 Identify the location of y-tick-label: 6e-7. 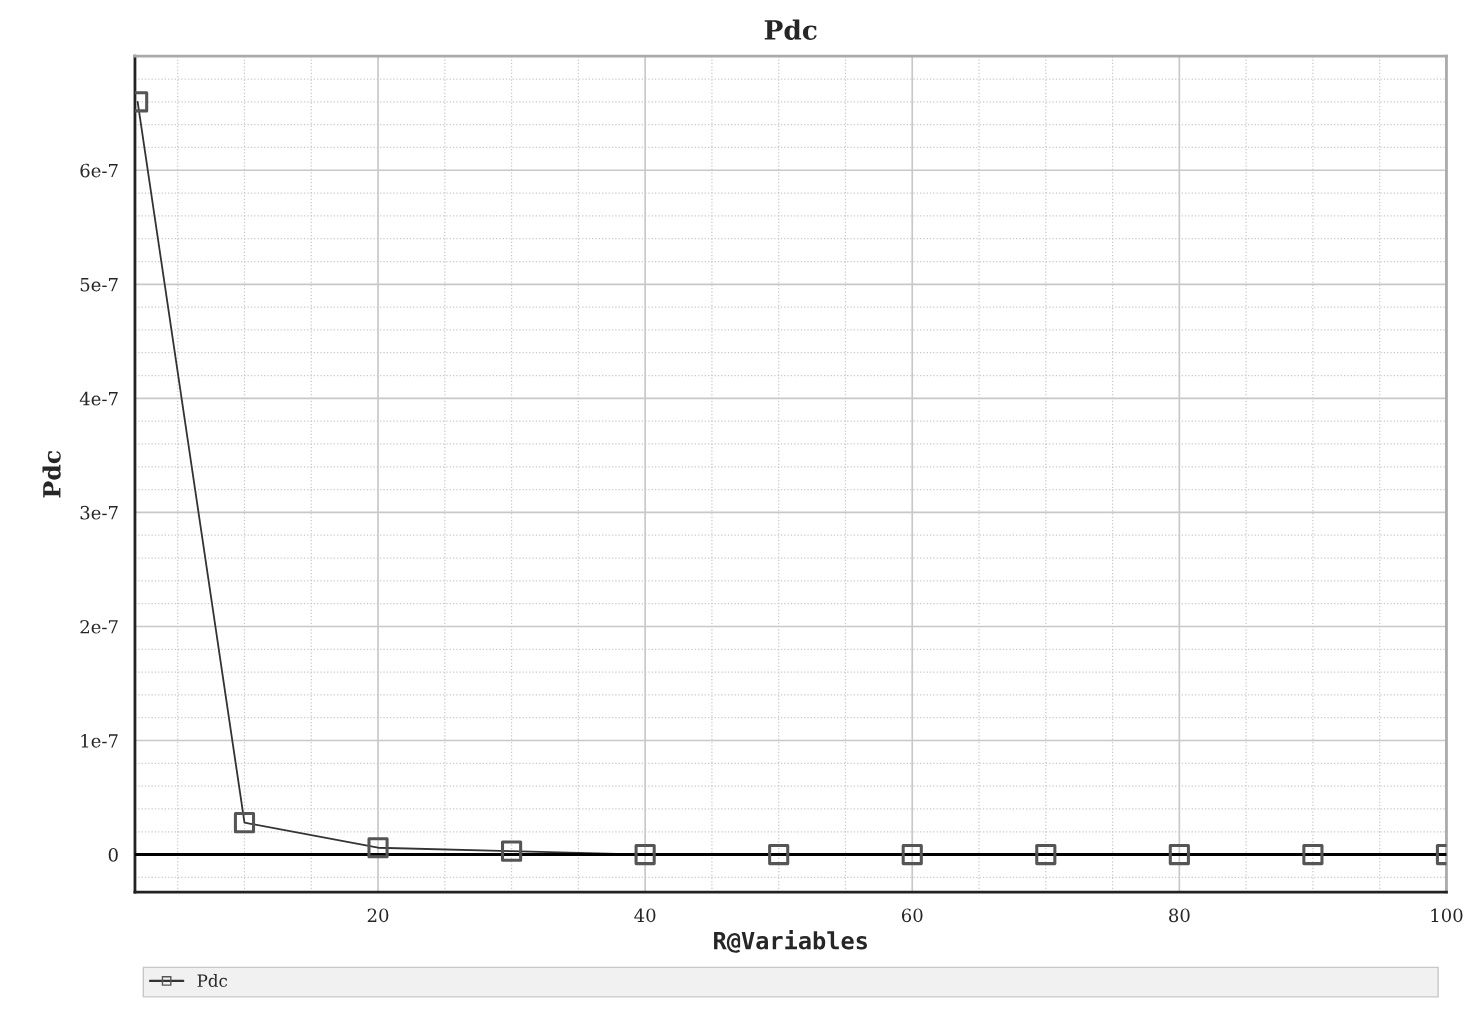
(99, 170).